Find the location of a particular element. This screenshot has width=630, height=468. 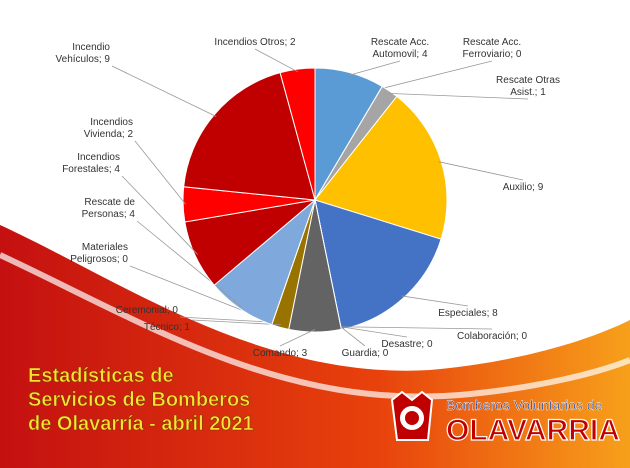

data-label: Rescate Acc. Ferroviario; 0 is located at coordinates (492, 48).